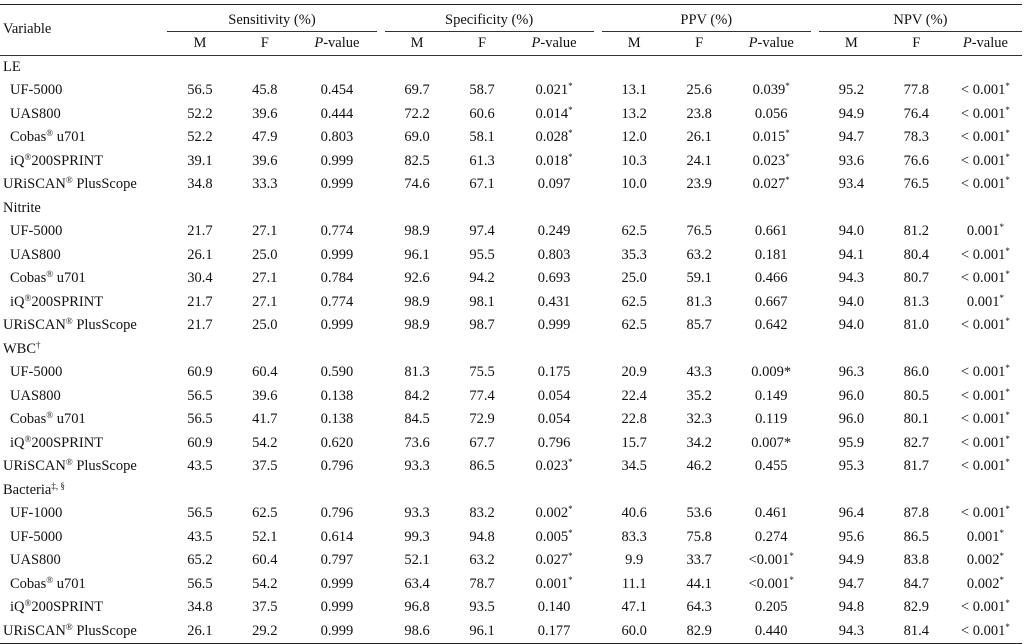  Describe the element at coordinates (482, 278) in the screenshot. I see `female-cell: 94.2` at that location.